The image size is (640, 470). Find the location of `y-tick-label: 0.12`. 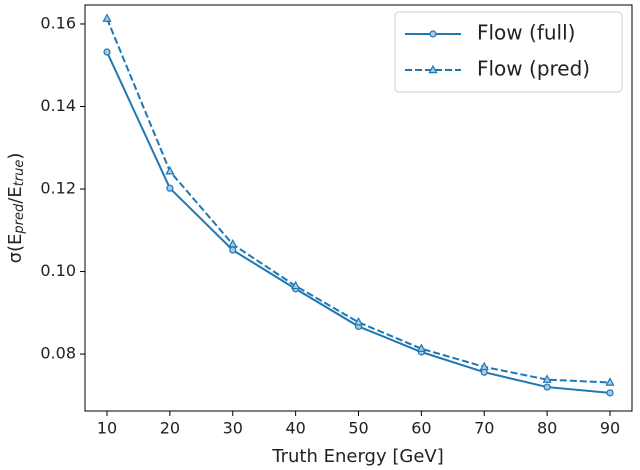

y-tick-label: 0.12 is located at coordinates (58, 188).